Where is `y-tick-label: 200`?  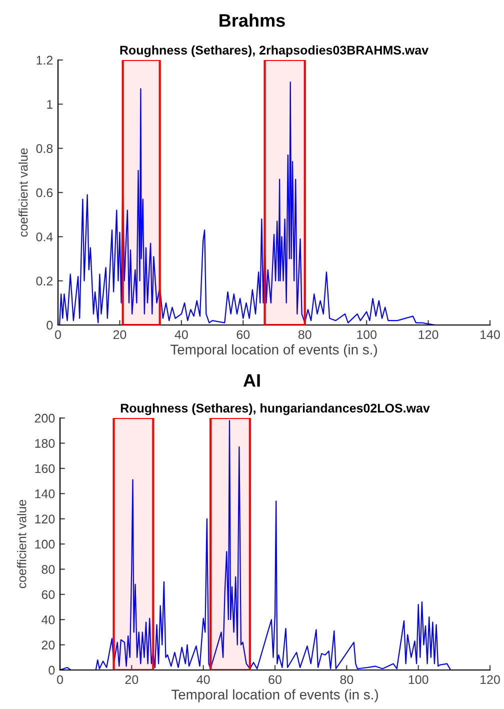 y-tick-label: 200 is located at coordinates (44, 418).